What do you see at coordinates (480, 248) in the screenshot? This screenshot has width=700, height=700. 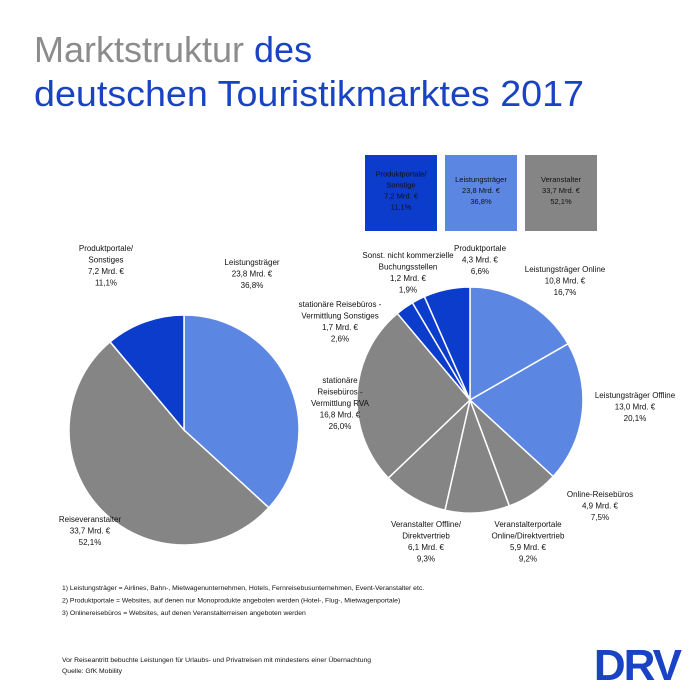 I see `label-line: Produktportale` at bounding box center [480, 248].